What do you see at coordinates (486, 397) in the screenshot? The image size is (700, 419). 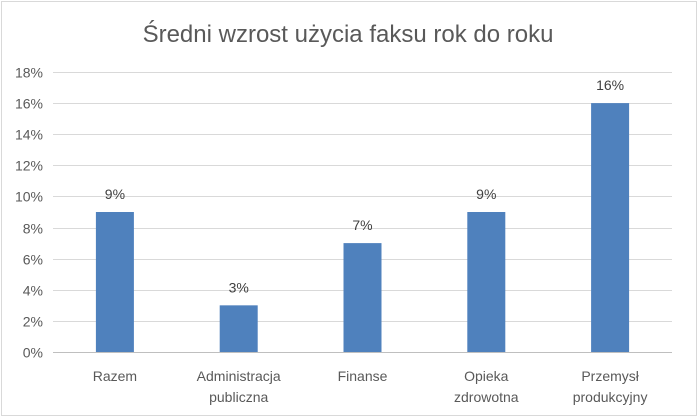 I see `category-label-line: zdrowotna` at bounding box center [486, 397].